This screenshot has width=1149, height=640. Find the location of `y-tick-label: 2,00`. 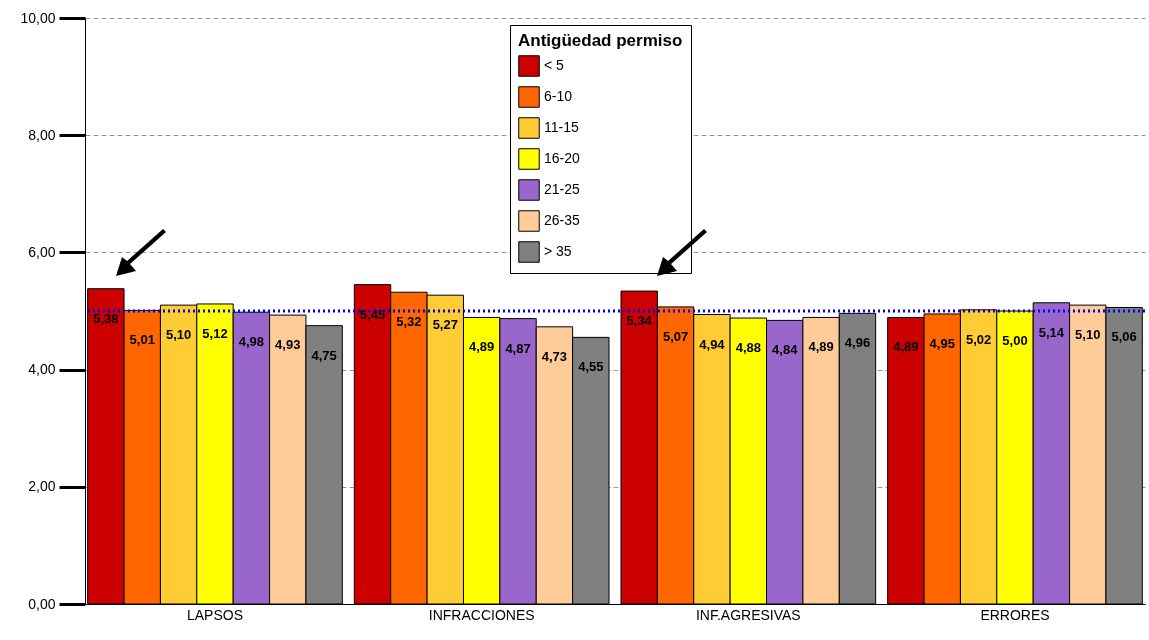

y-tick-label: 2,00 is located at coordinates (42, 486).